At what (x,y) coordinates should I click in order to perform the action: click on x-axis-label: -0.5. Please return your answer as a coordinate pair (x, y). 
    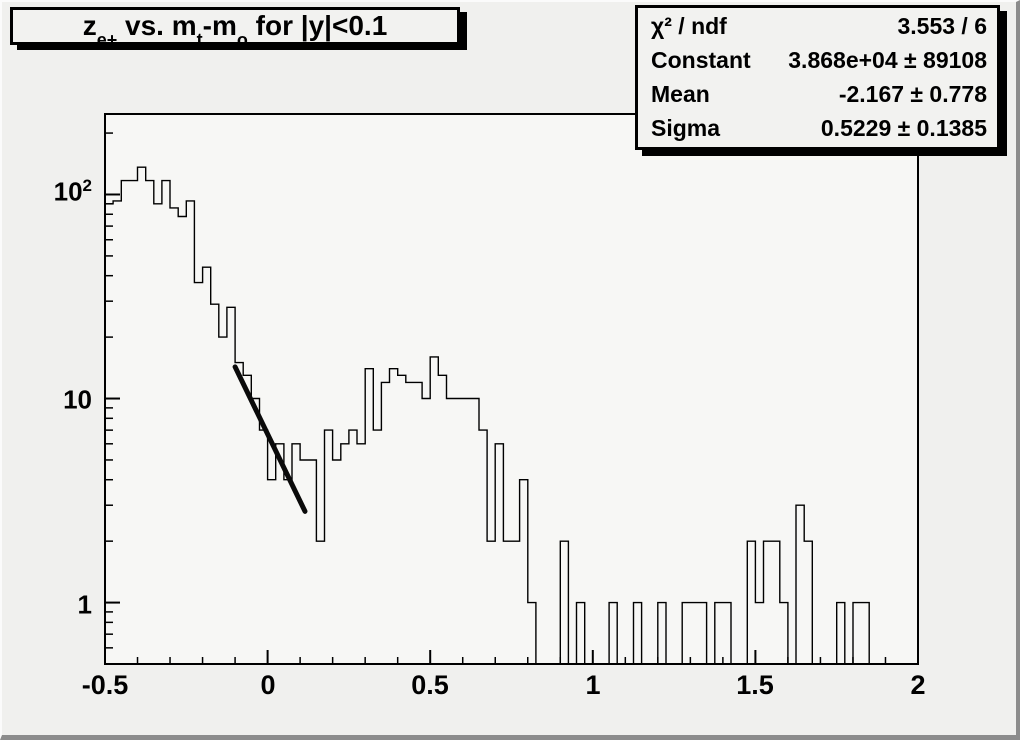
    Looking at the image, I should click on (105, 685).